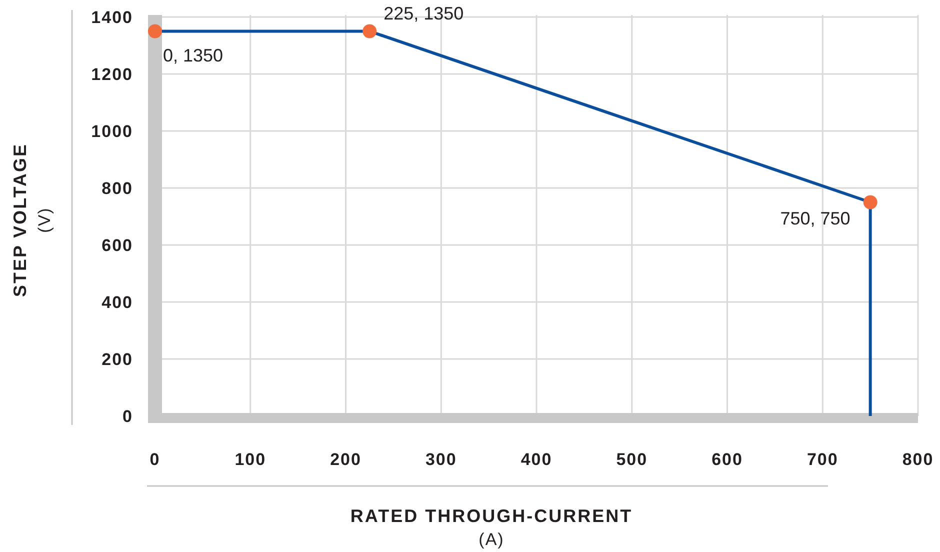 This screenshot has width=940, height=552. I want to click on x-tick-label: 100, so click(250, 459).